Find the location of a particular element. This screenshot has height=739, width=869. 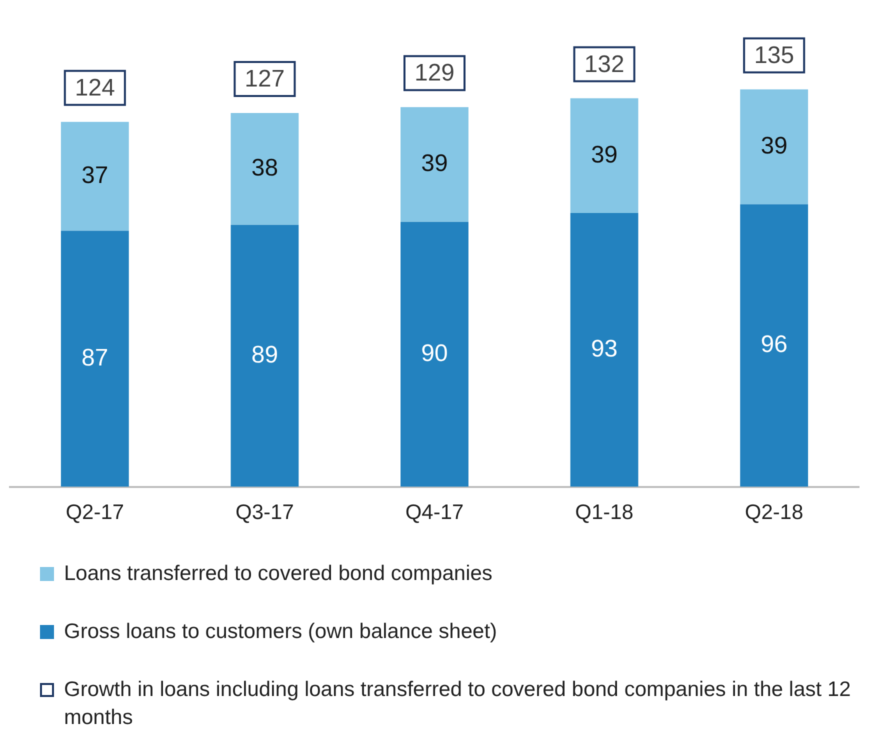

data-label: 93 is located at coordinates (604, 349).